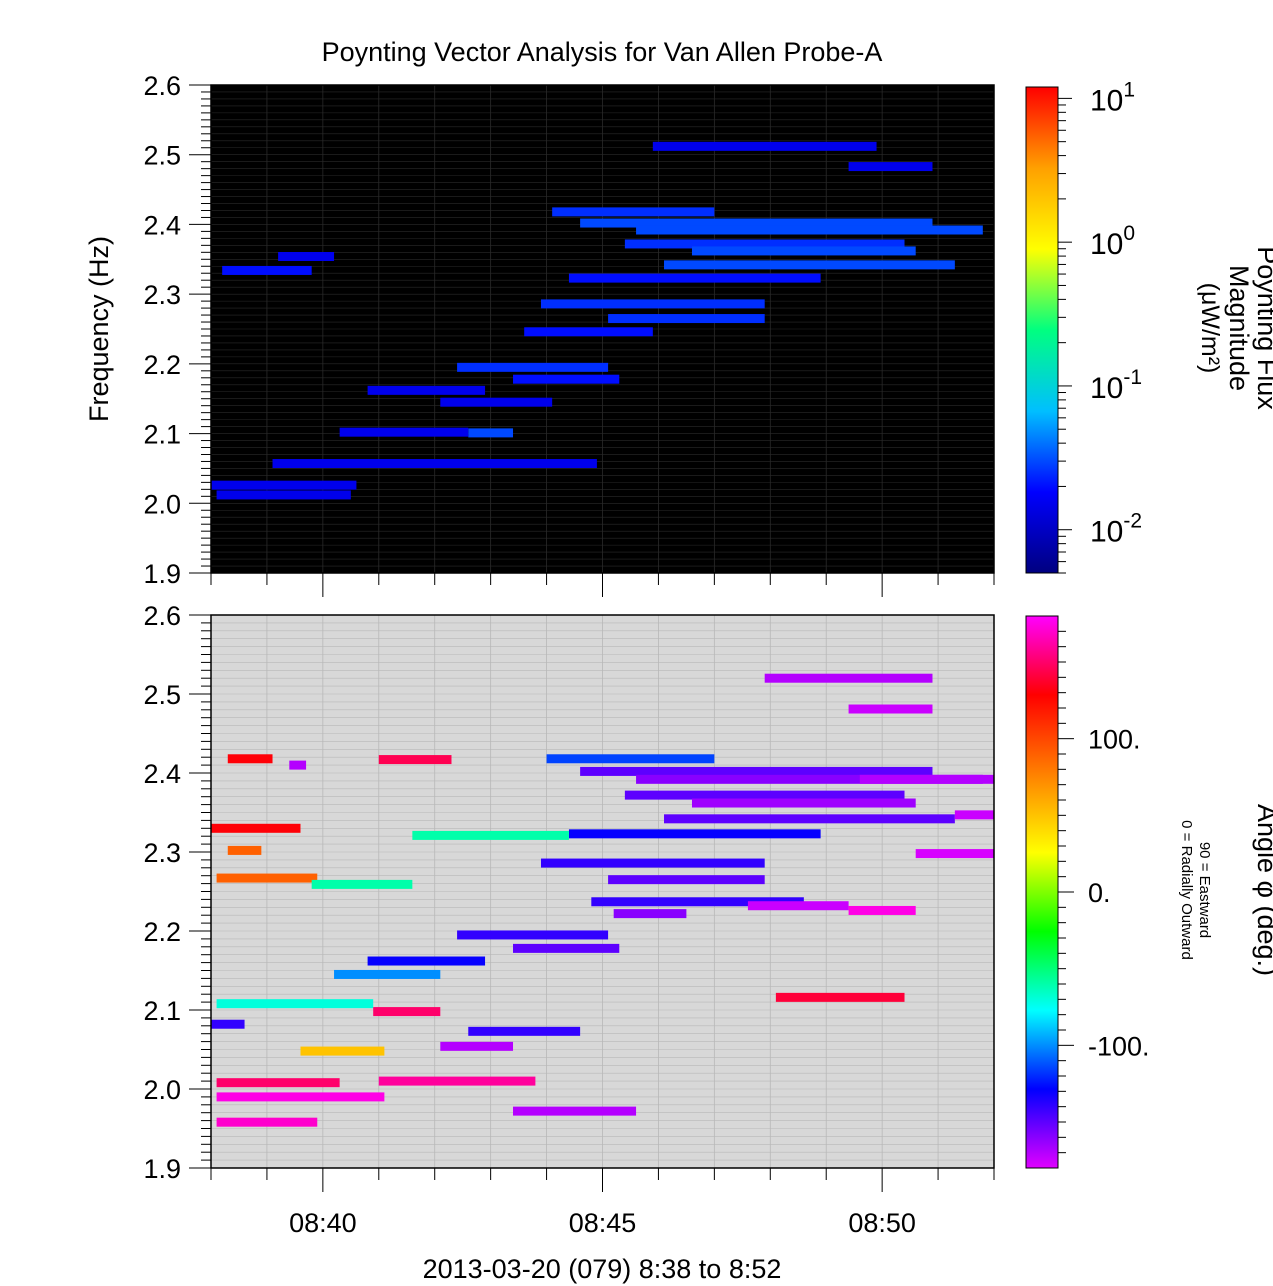 This screenshot has width=1273, height=1286. Describe the element at coordinates (162, 295) in the screenshot. I see `y-tick-label: 2.3` at that location.